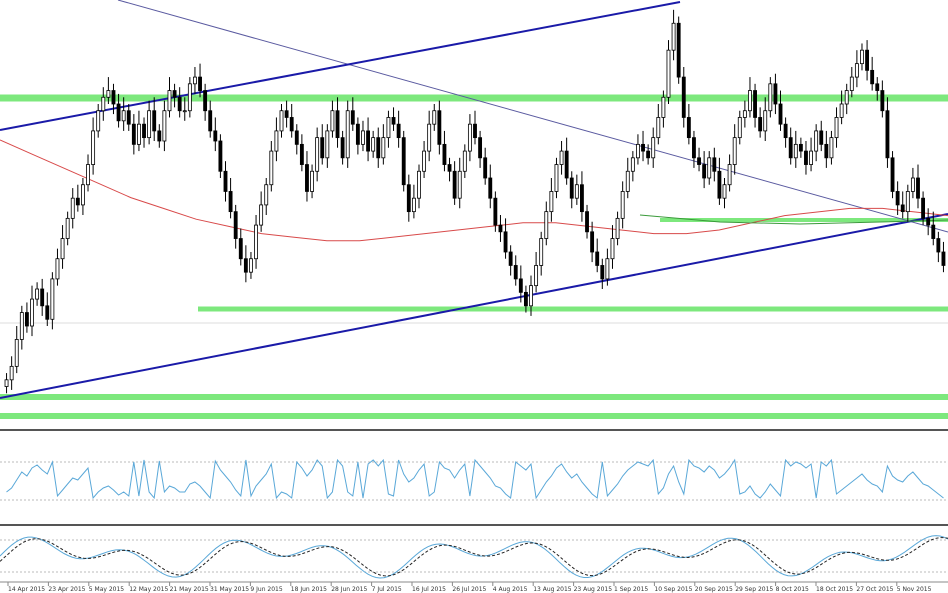  I want to click on x-tick-label: 31 May 2015, so click(229, 589).